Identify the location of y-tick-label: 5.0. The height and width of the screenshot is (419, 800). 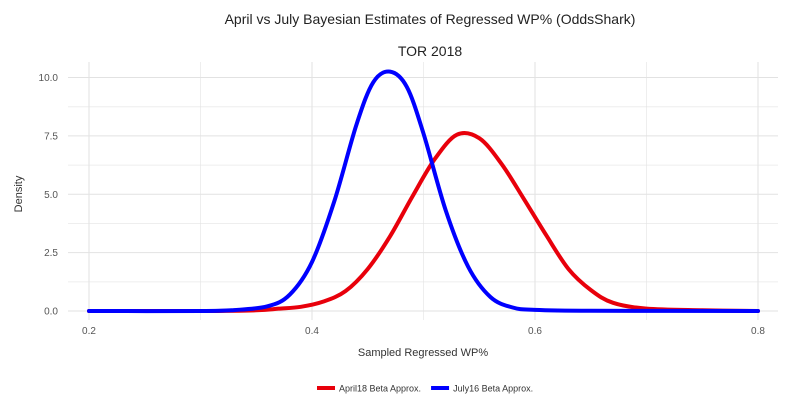
(51, 195).